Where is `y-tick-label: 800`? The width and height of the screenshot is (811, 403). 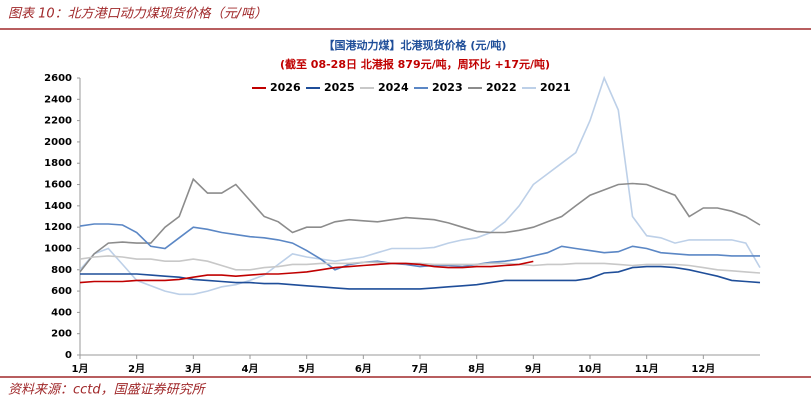
y-tick-label: 800 is located at coordinates (61, 270).